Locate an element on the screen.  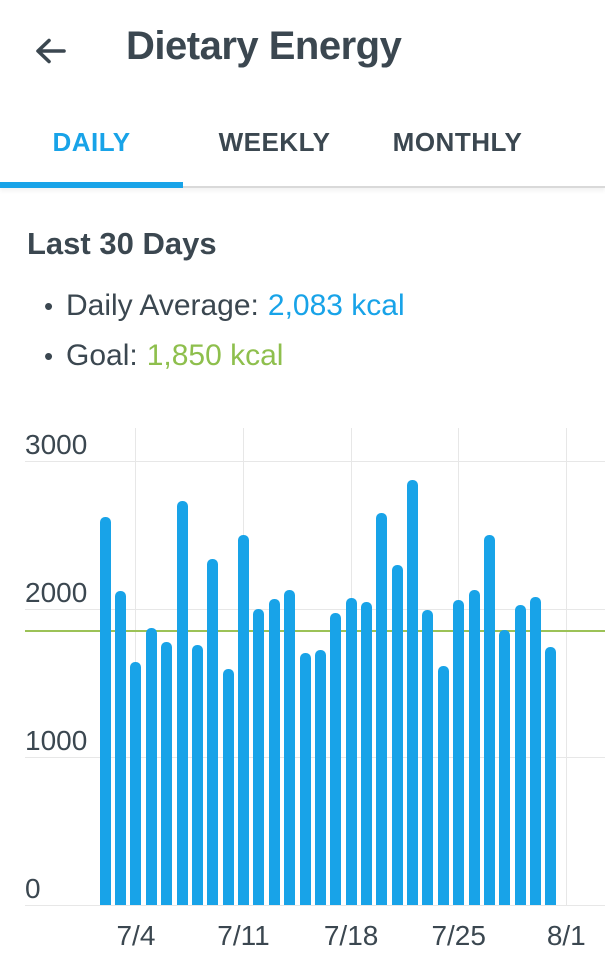
page-title: Dietary Energy is located at coordinates (264, 46).